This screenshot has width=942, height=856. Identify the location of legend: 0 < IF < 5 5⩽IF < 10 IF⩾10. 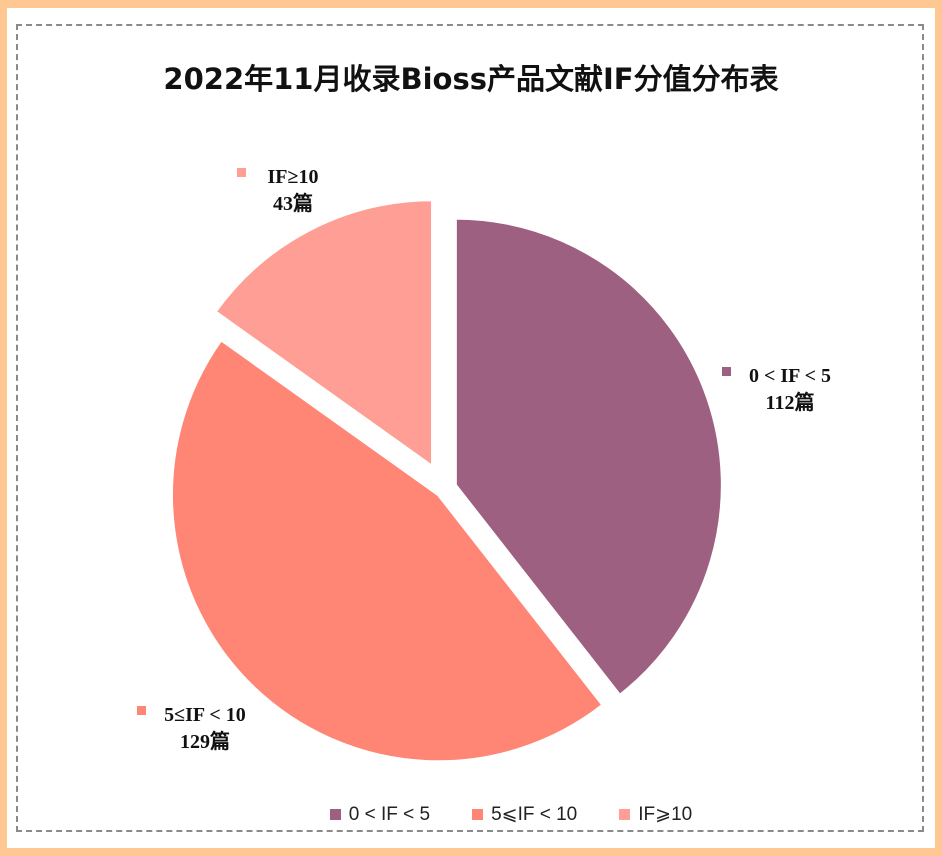
(471, 814).